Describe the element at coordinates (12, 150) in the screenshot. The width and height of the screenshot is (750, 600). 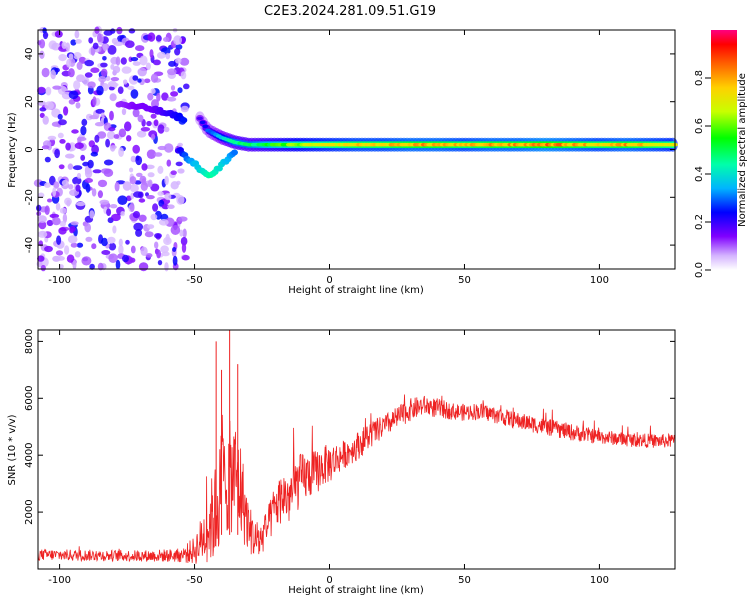
I see `spectrogram-ylabel: Frequency (Hz)` at that location.